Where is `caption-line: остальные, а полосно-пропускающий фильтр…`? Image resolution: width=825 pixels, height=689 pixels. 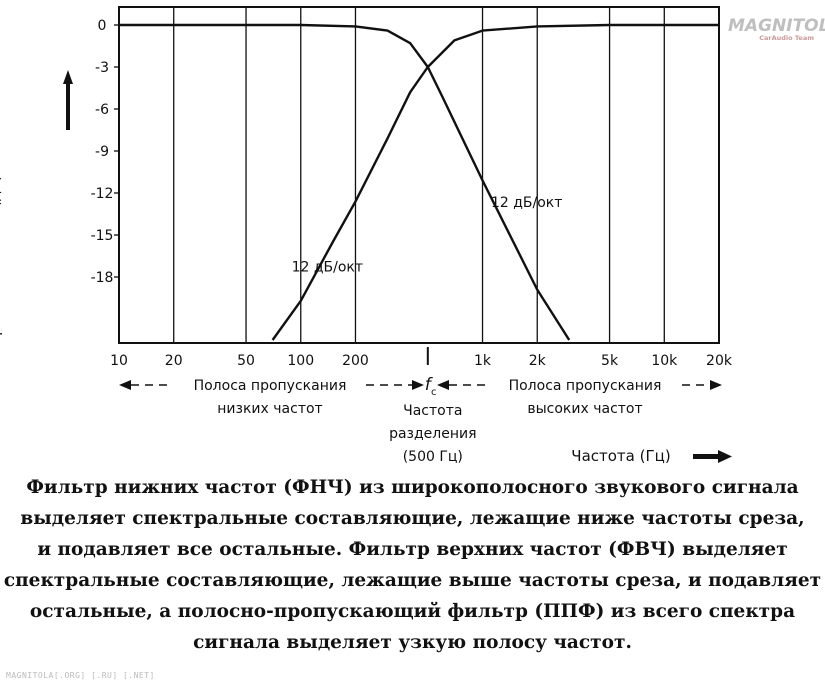 caption-line: остальные, а полосно-пропускающий фильтр… is located at coordinates (412, 611).